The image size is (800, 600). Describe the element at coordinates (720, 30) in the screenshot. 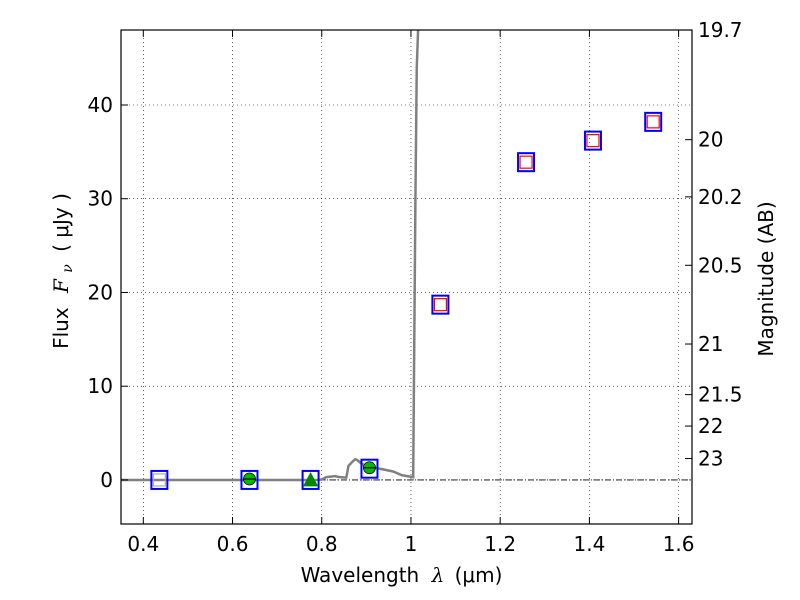

I see `y2-tick-label: 19.7` at that location.